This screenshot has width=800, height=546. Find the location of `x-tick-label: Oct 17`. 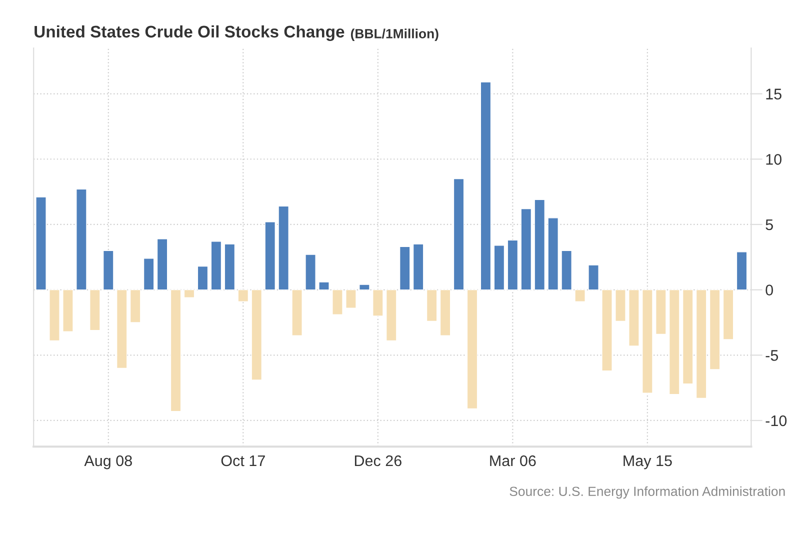

x-tick-label: Oct 17 is located at coordinates (243, 460).